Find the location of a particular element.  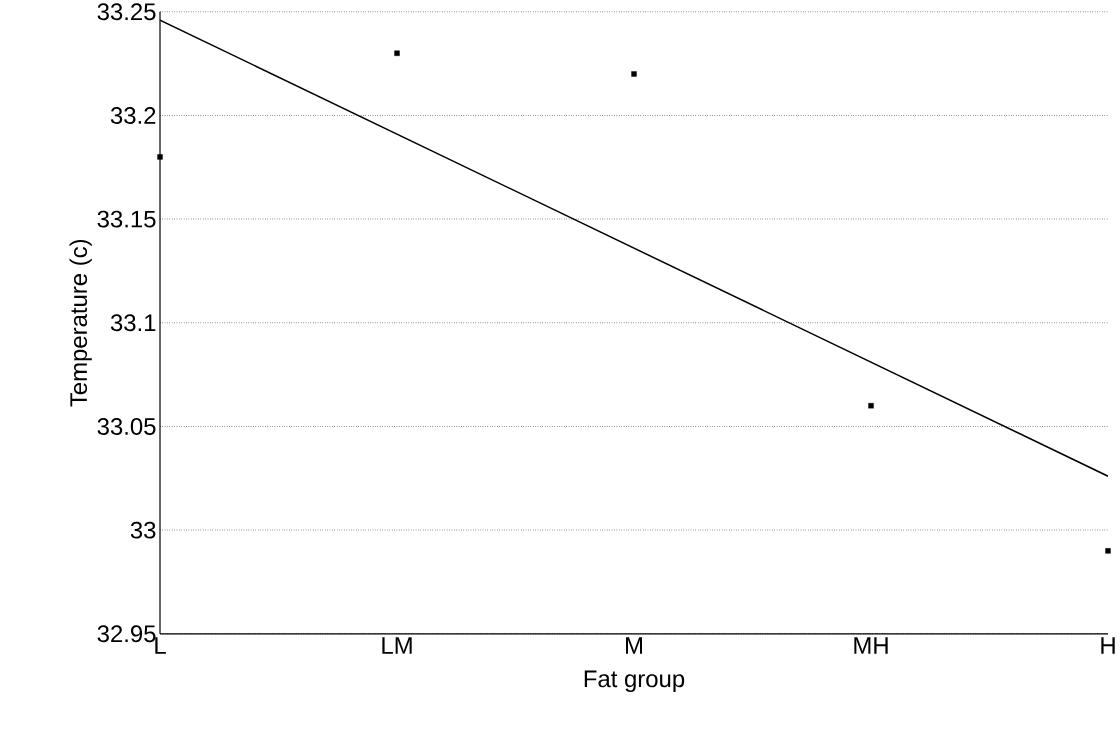

y-tick-label: 33 is located at coordinates (143, 530).